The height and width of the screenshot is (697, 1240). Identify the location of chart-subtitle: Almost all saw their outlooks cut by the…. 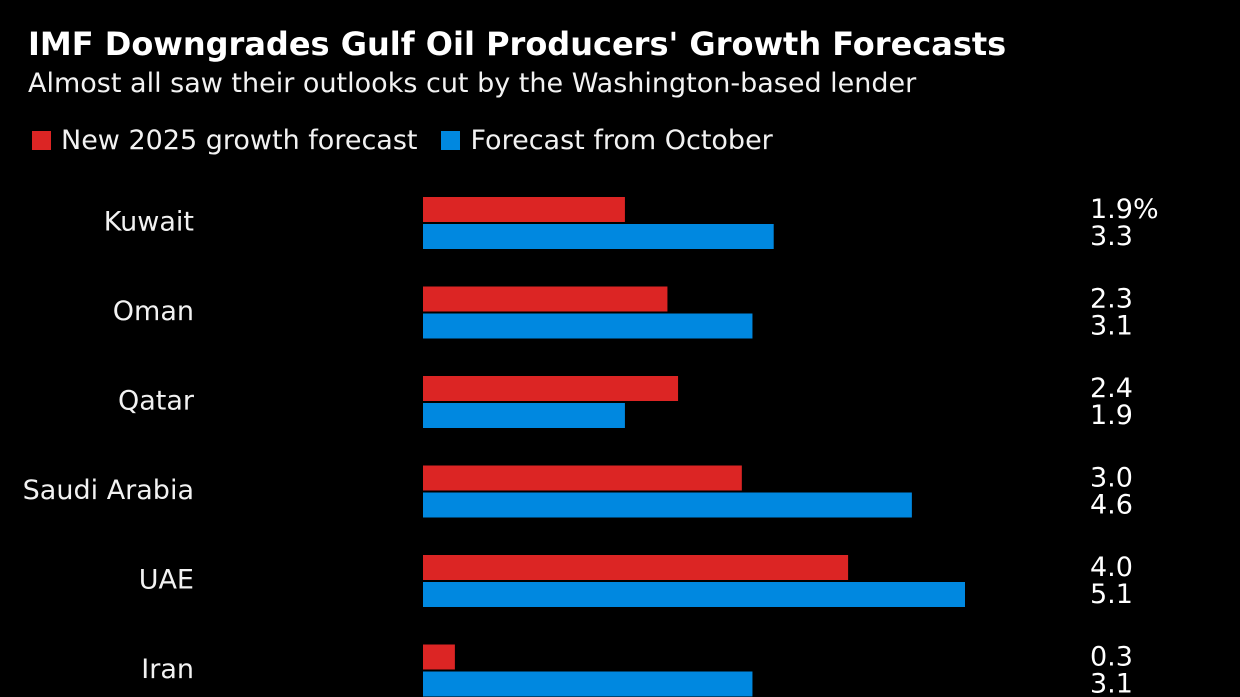
(472, 83).